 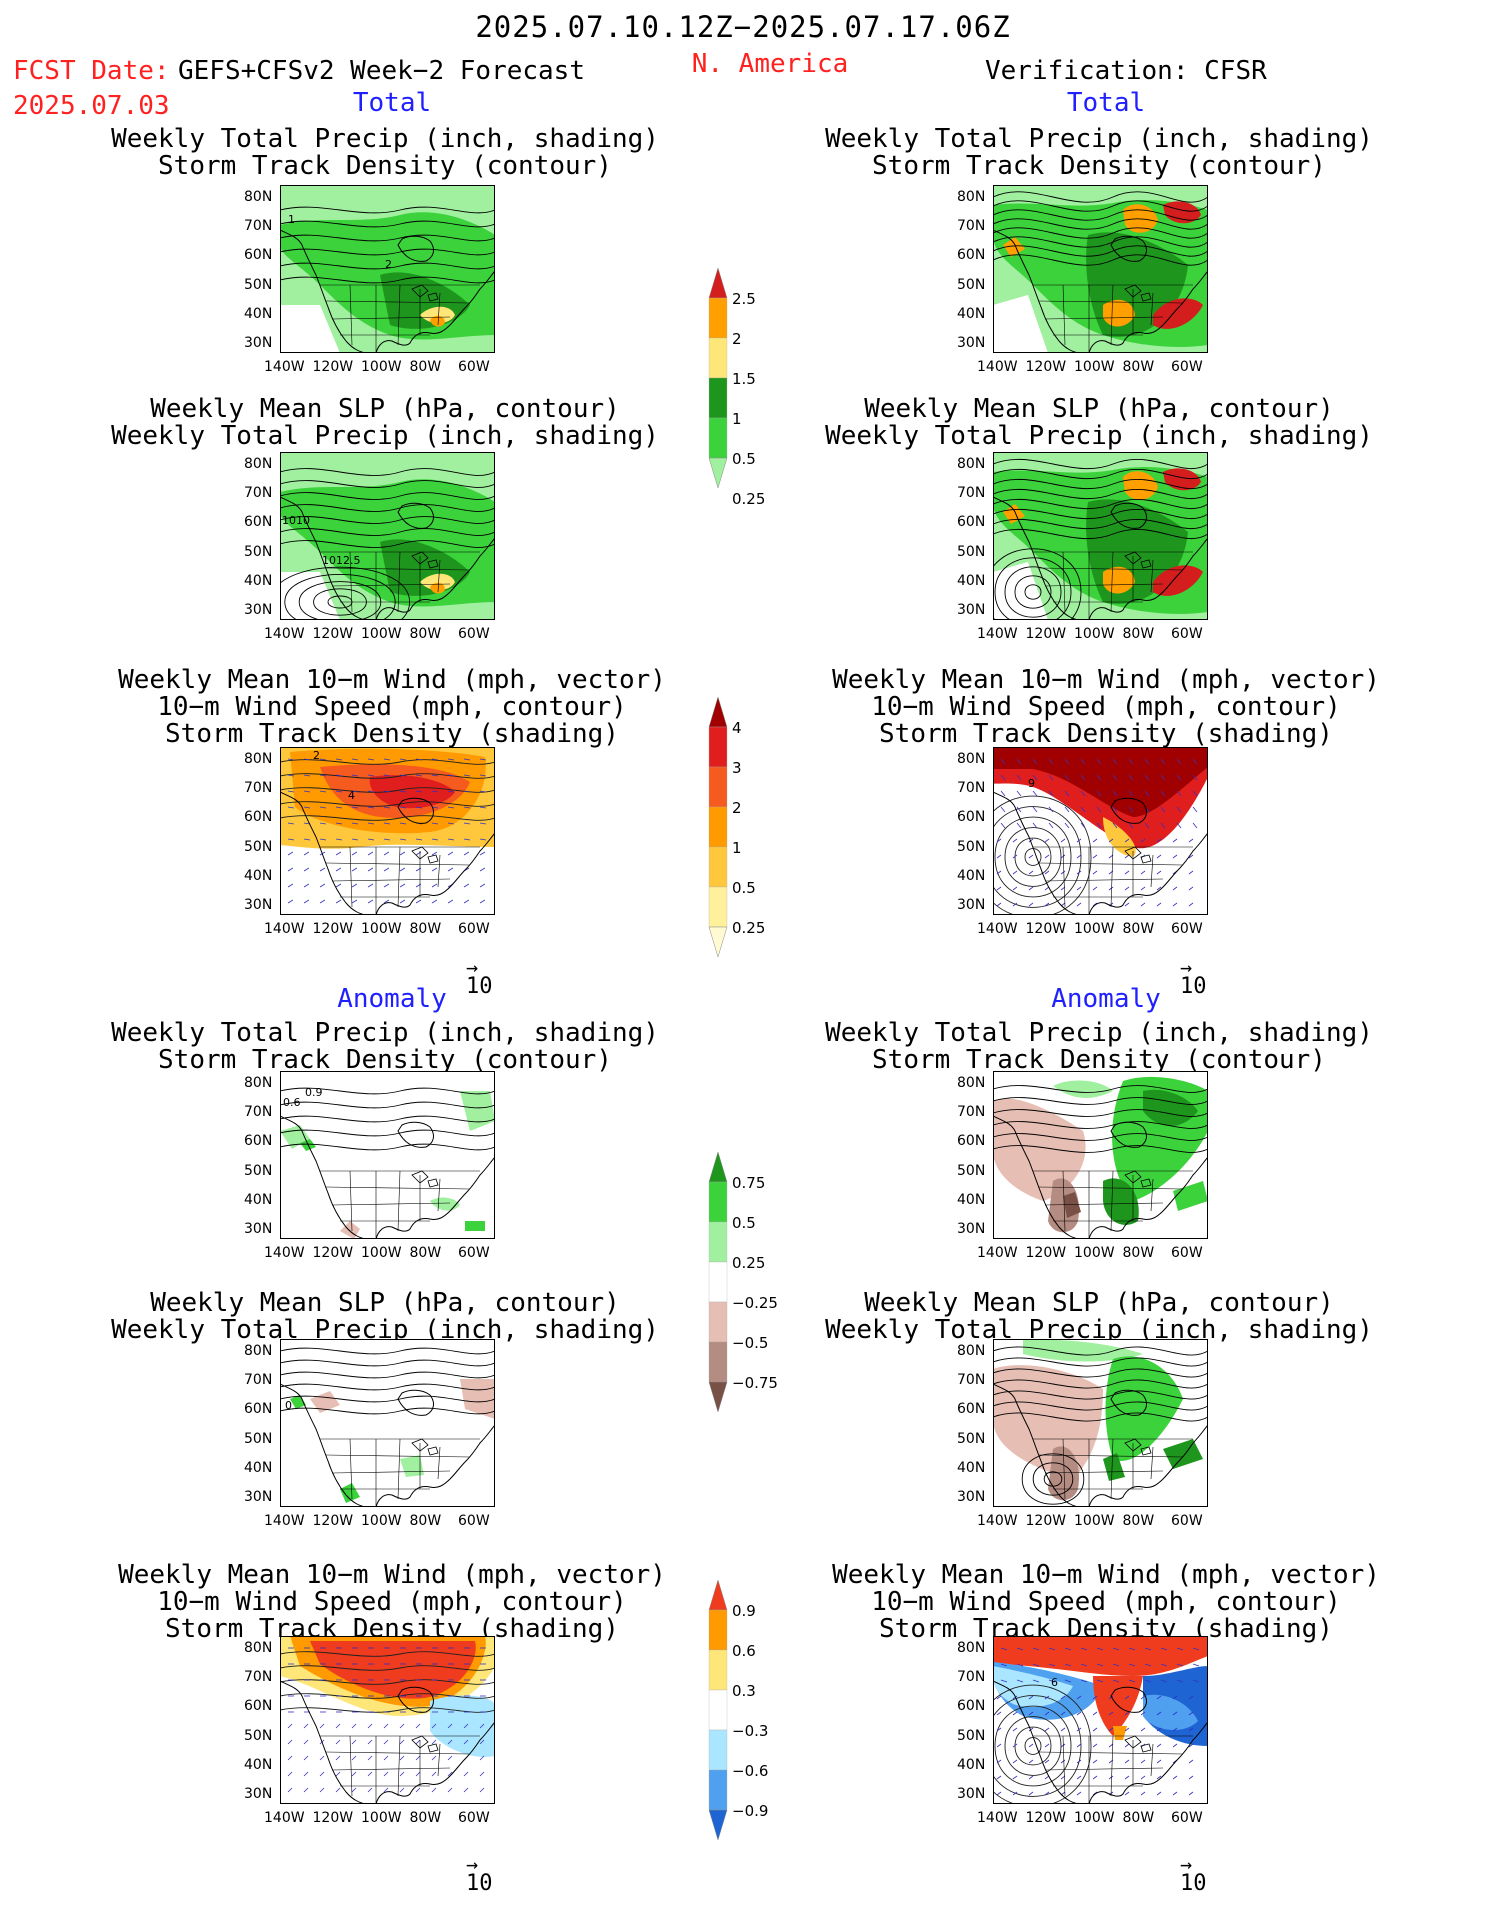 I want to click on contour-label: 2, so click(x=316, y=755).